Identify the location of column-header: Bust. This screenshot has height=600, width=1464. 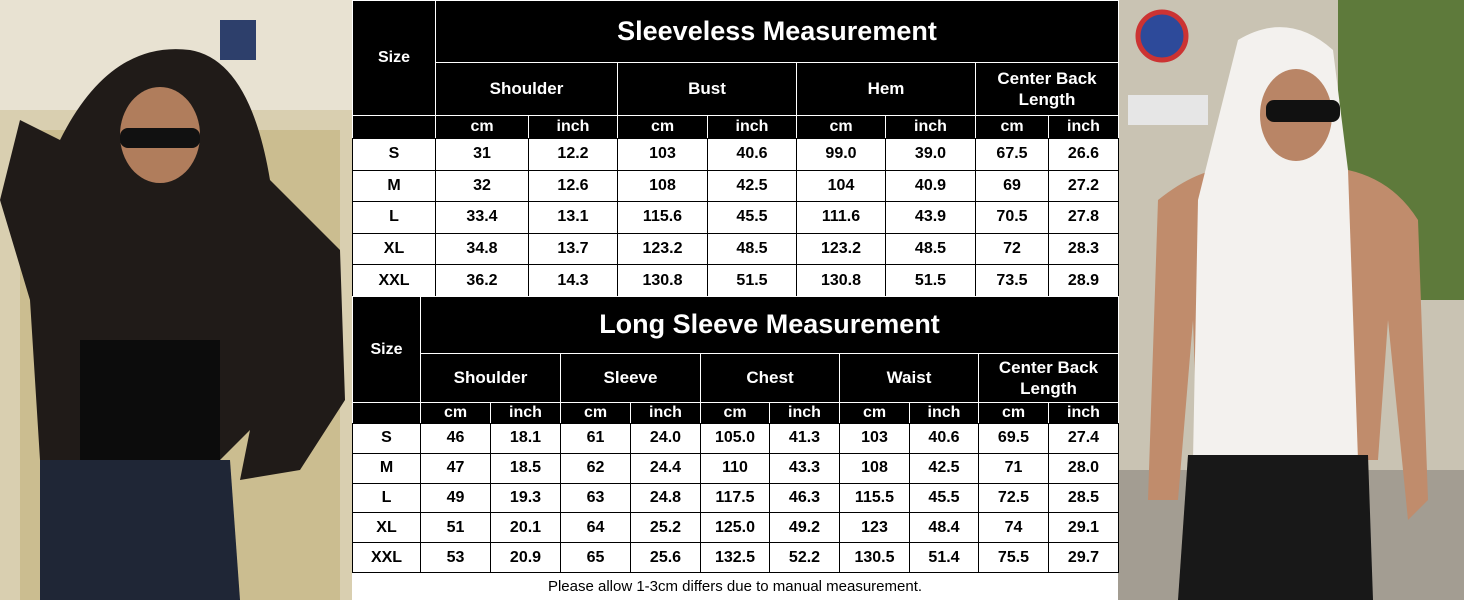
(707, 89).